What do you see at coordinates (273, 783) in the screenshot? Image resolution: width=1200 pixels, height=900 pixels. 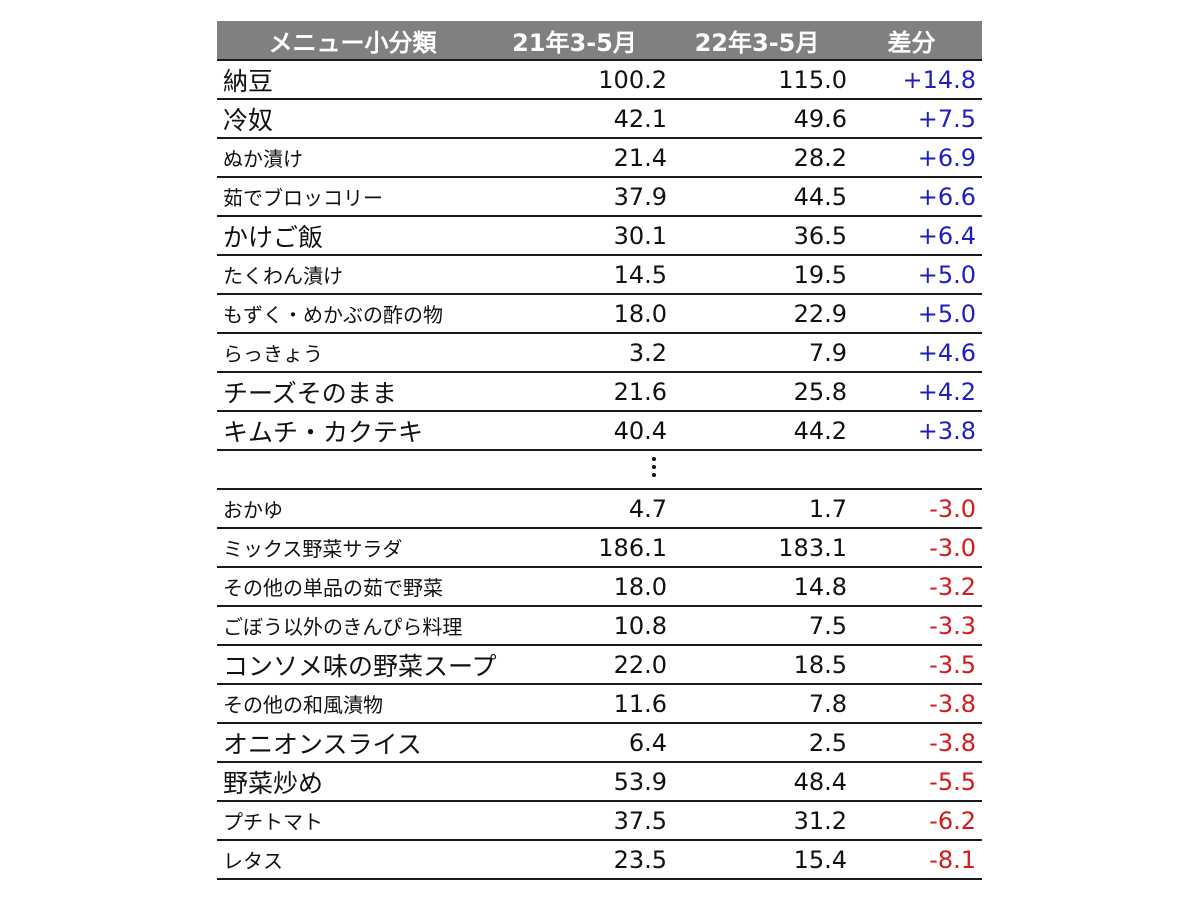 I see `menu-name-cell: 野菜炒め` at bounding box center [273, 783].